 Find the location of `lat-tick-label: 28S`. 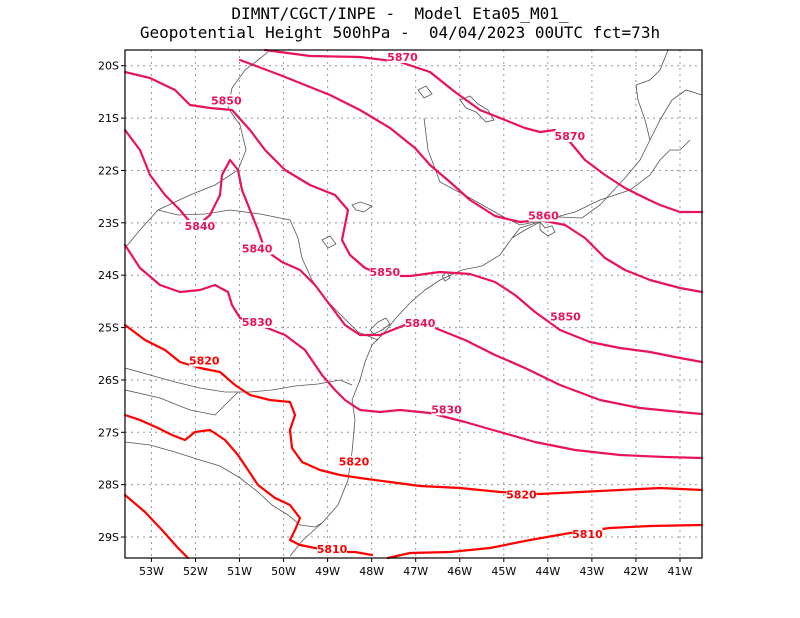

lat-tick-label: 28S is located at coordinates (108, 485).